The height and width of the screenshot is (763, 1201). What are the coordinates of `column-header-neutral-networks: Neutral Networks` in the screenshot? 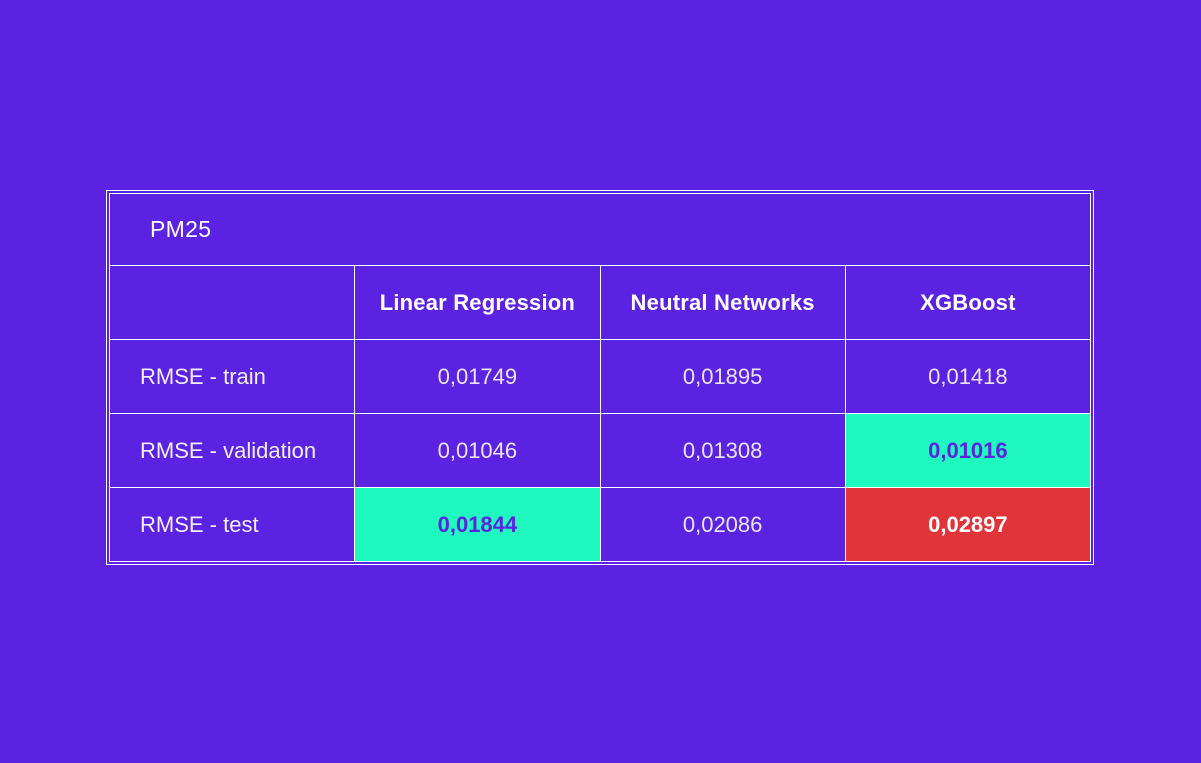 It's located at (722, 302).